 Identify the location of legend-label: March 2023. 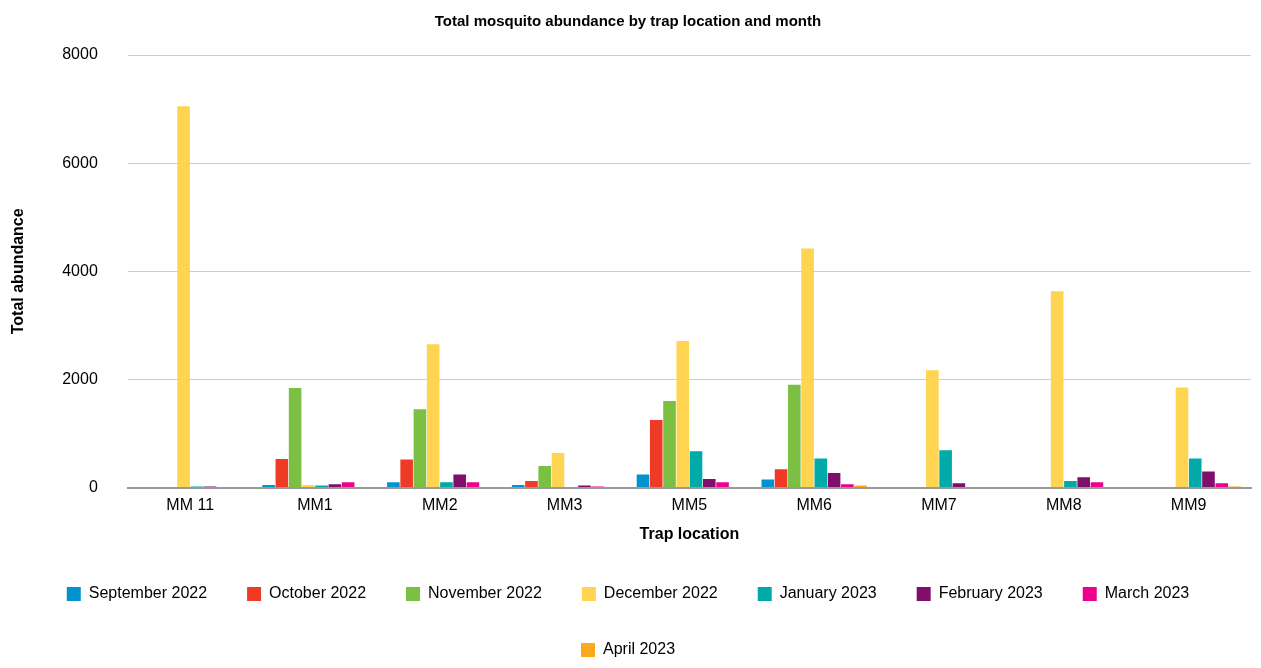
(1147, 593).